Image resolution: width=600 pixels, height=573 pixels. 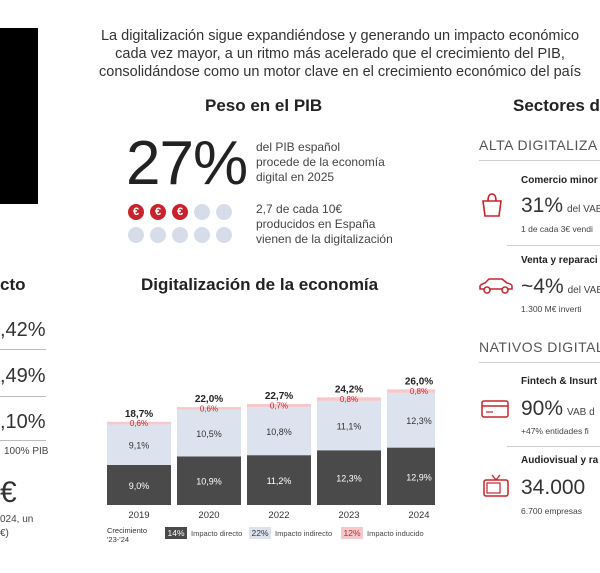 What do you see at coordinates (496, 485) in the screenshot?
I see `tv-icon` at bounding box center [496, 485].